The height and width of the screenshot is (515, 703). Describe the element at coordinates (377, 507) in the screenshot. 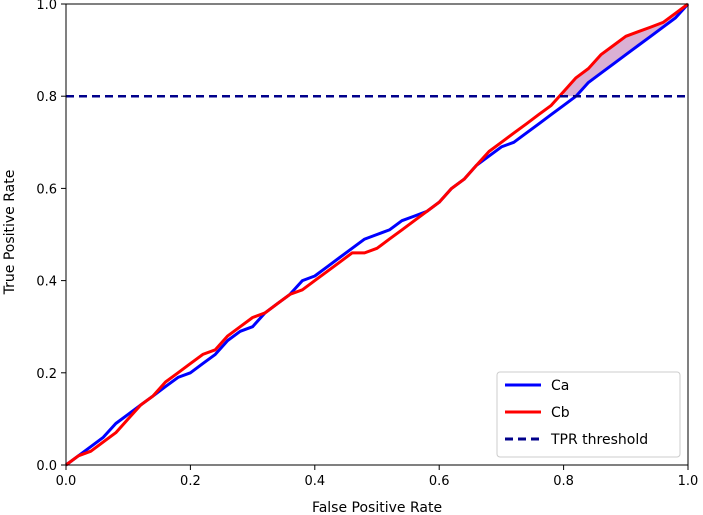

I see `x-axis-label: False Positive Rate` at that location.